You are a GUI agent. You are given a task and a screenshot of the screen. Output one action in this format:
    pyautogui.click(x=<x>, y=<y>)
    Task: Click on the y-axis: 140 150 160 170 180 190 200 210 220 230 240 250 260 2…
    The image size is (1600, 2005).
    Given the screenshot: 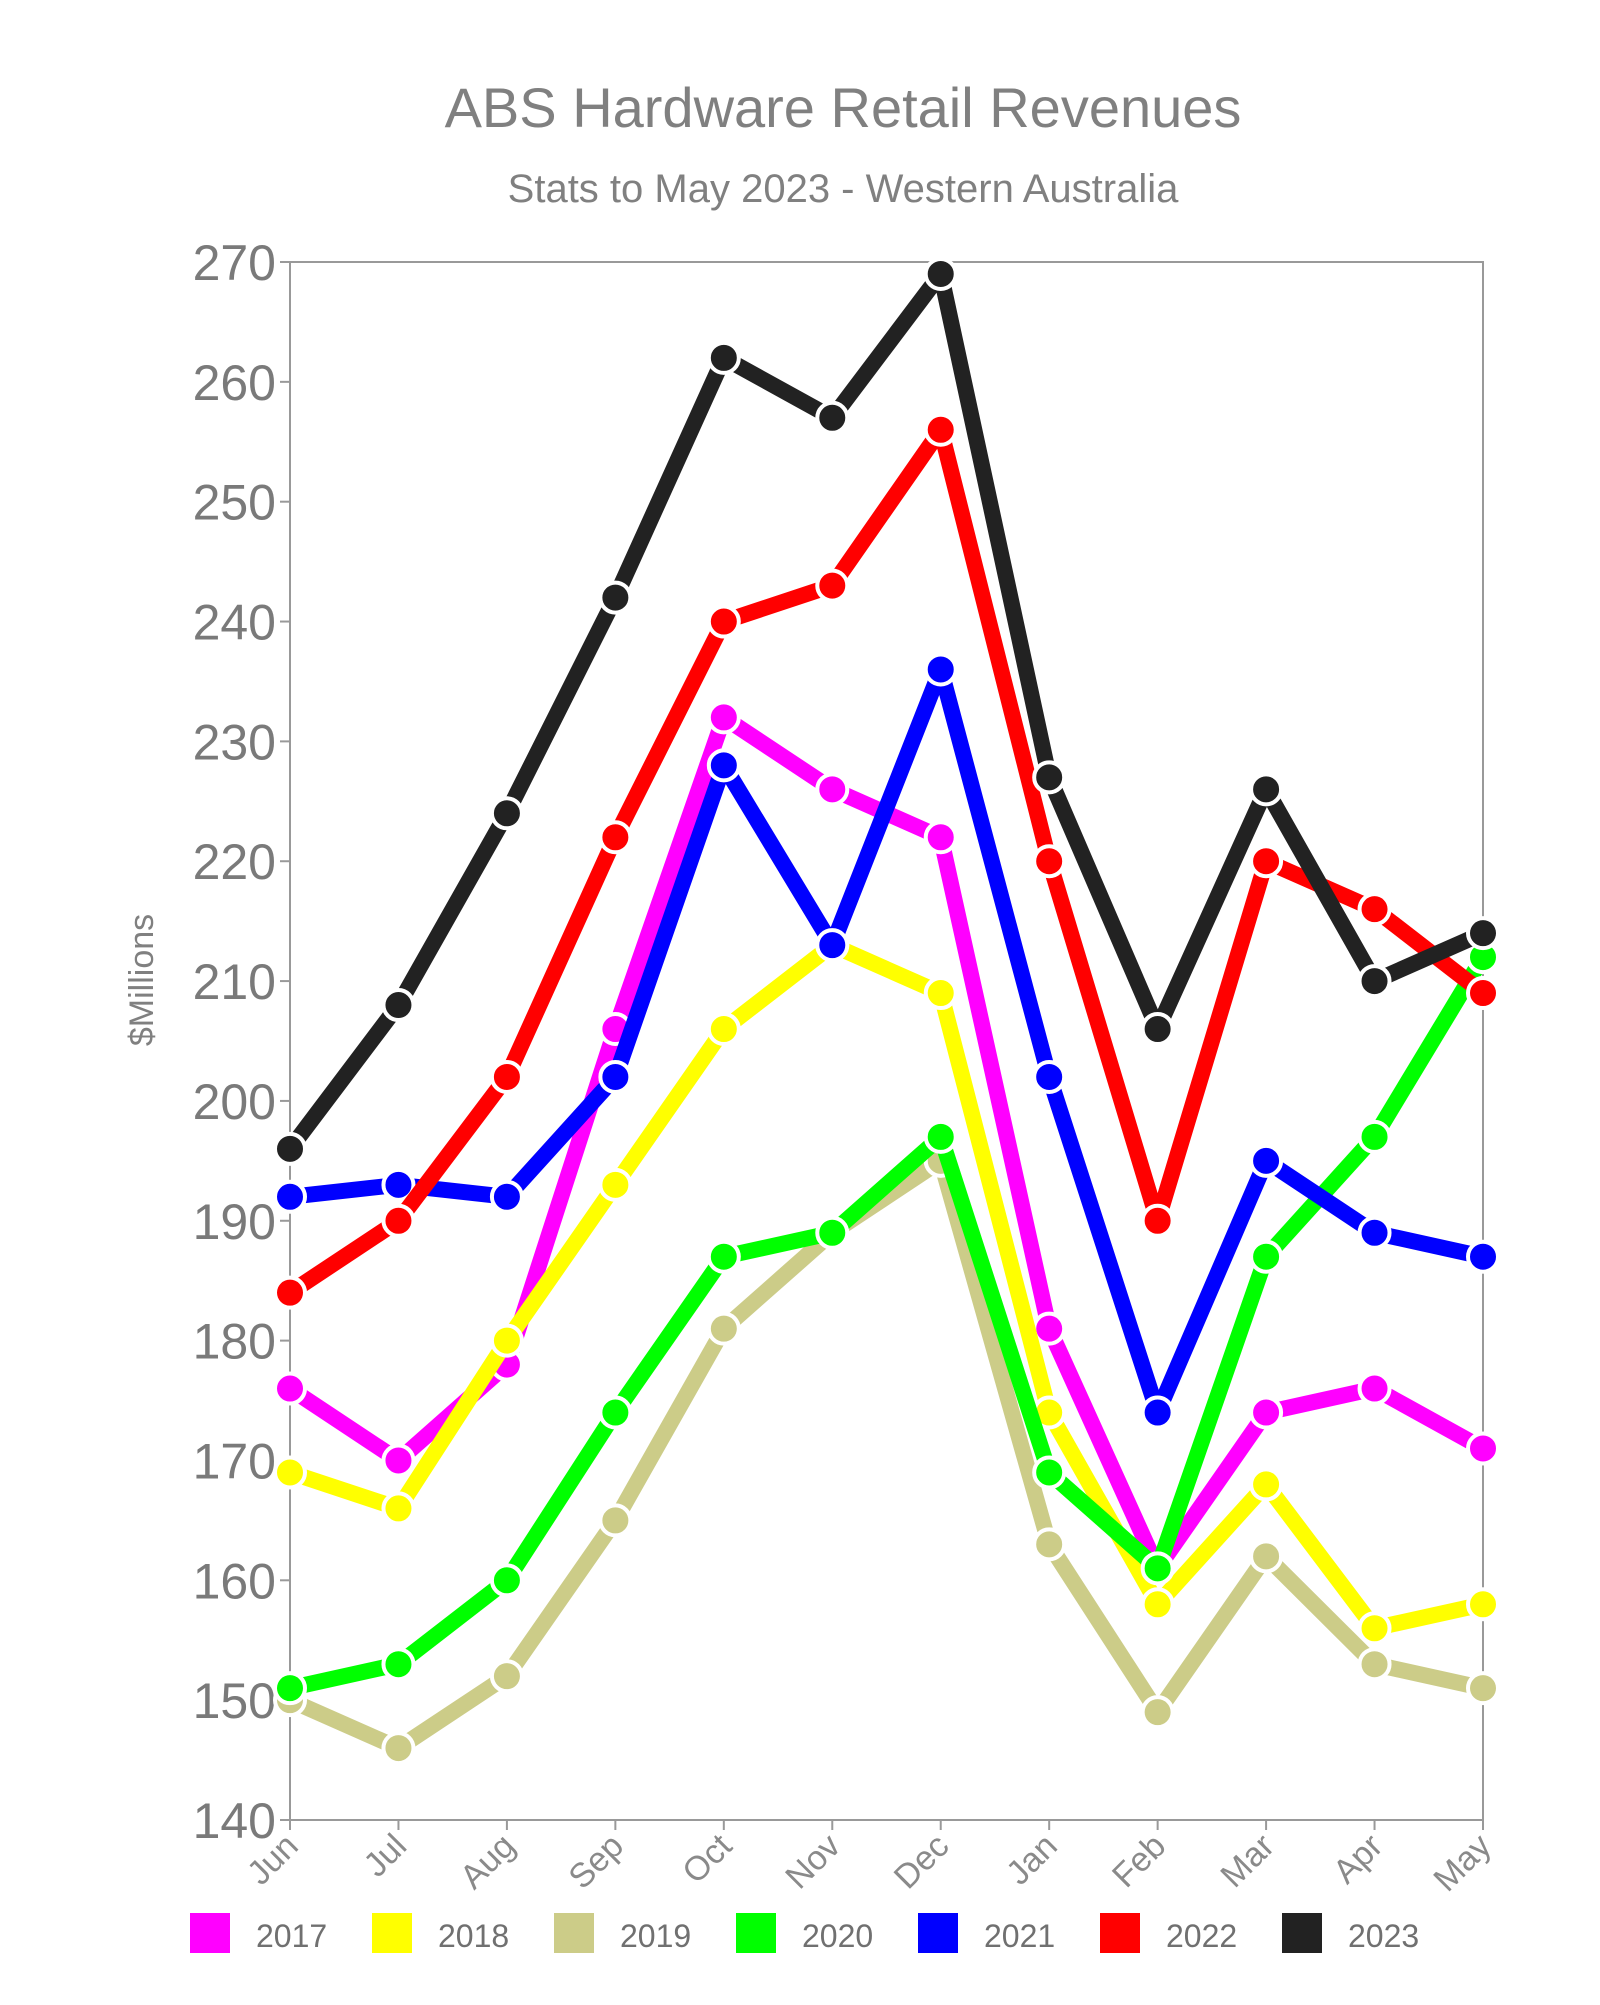 What is the action you would take?
    pyautogui.click(x=241, y=1042)
    